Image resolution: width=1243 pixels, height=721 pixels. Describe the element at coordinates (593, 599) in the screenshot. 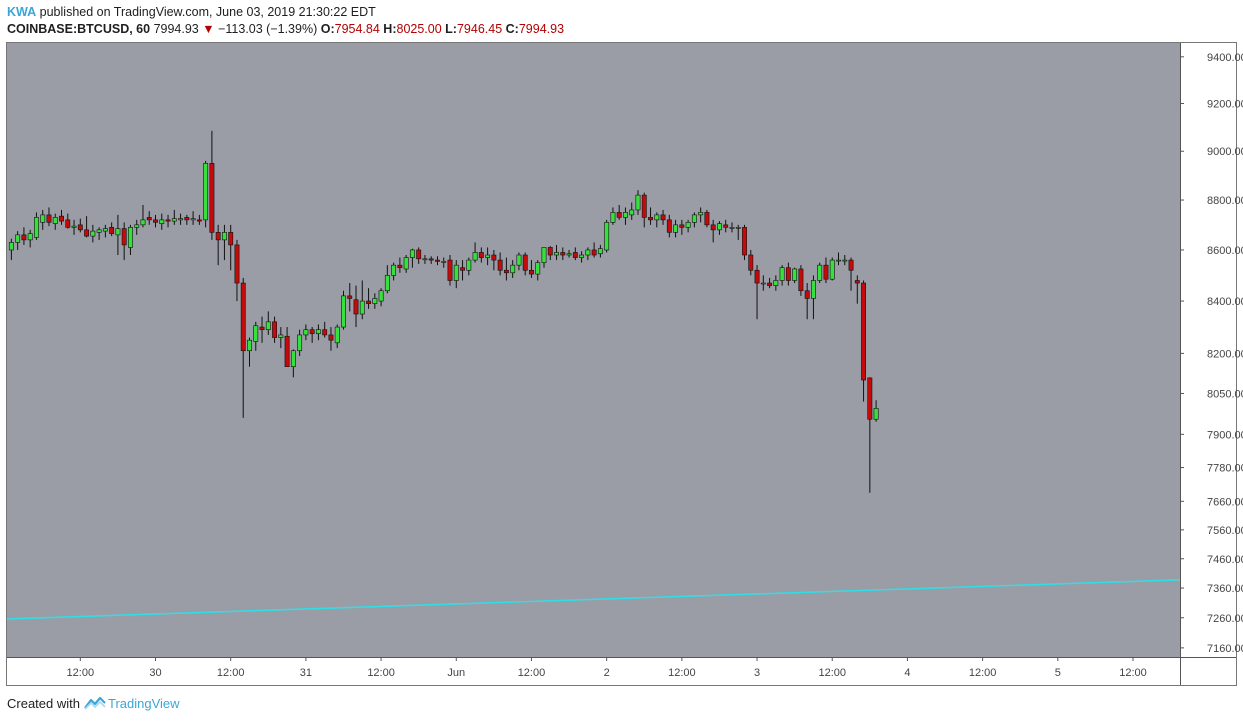

I see `trendline` at that location.